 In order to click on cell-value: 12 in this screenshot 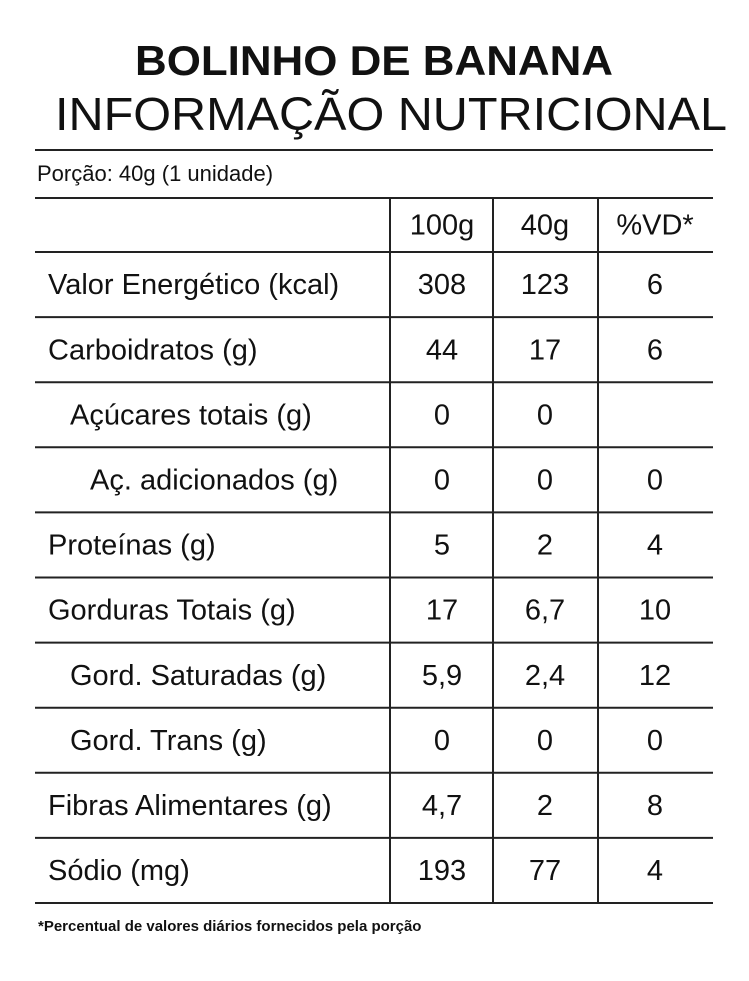, I will do `click(655, 676)`.